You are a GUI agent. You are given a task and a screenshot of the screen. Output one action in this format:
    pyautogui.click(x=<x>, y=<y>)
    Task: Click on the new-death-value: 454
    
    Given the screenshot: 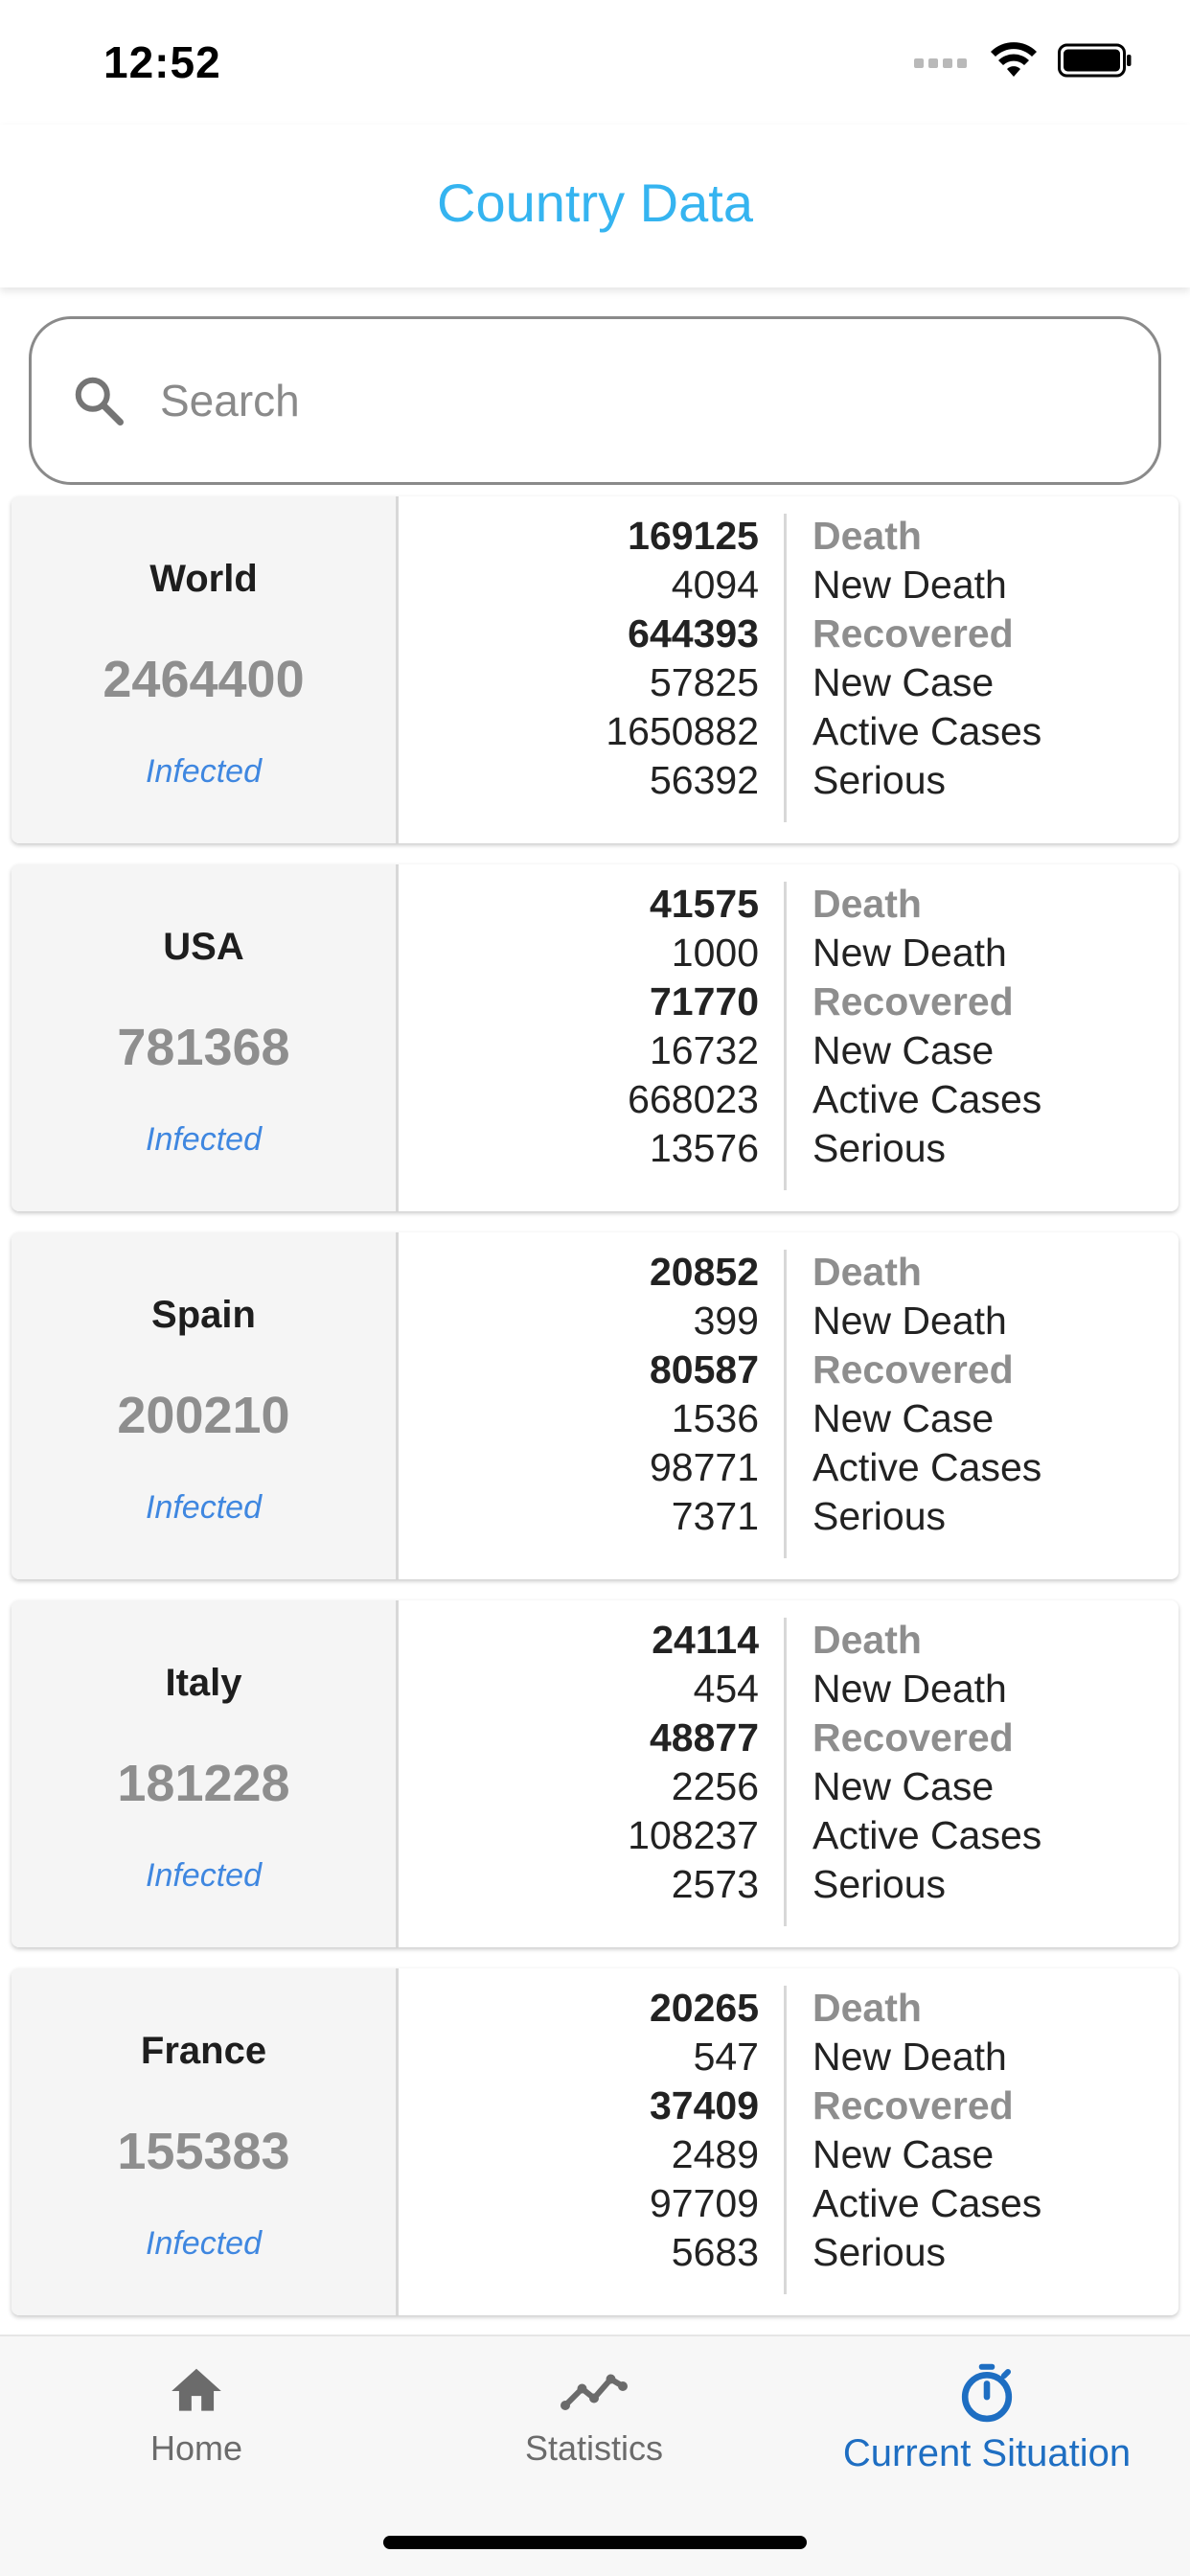 What is the action you would take?
    pyautogui.click(x=726, y=1689)
    